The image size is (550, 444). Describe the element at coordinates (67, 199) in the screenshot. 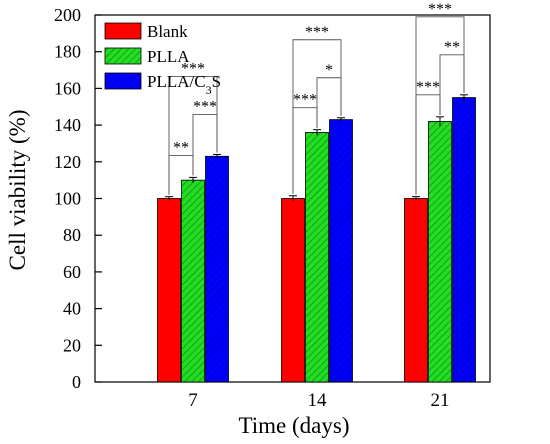

I see `y-tick-label: 100` at that location.